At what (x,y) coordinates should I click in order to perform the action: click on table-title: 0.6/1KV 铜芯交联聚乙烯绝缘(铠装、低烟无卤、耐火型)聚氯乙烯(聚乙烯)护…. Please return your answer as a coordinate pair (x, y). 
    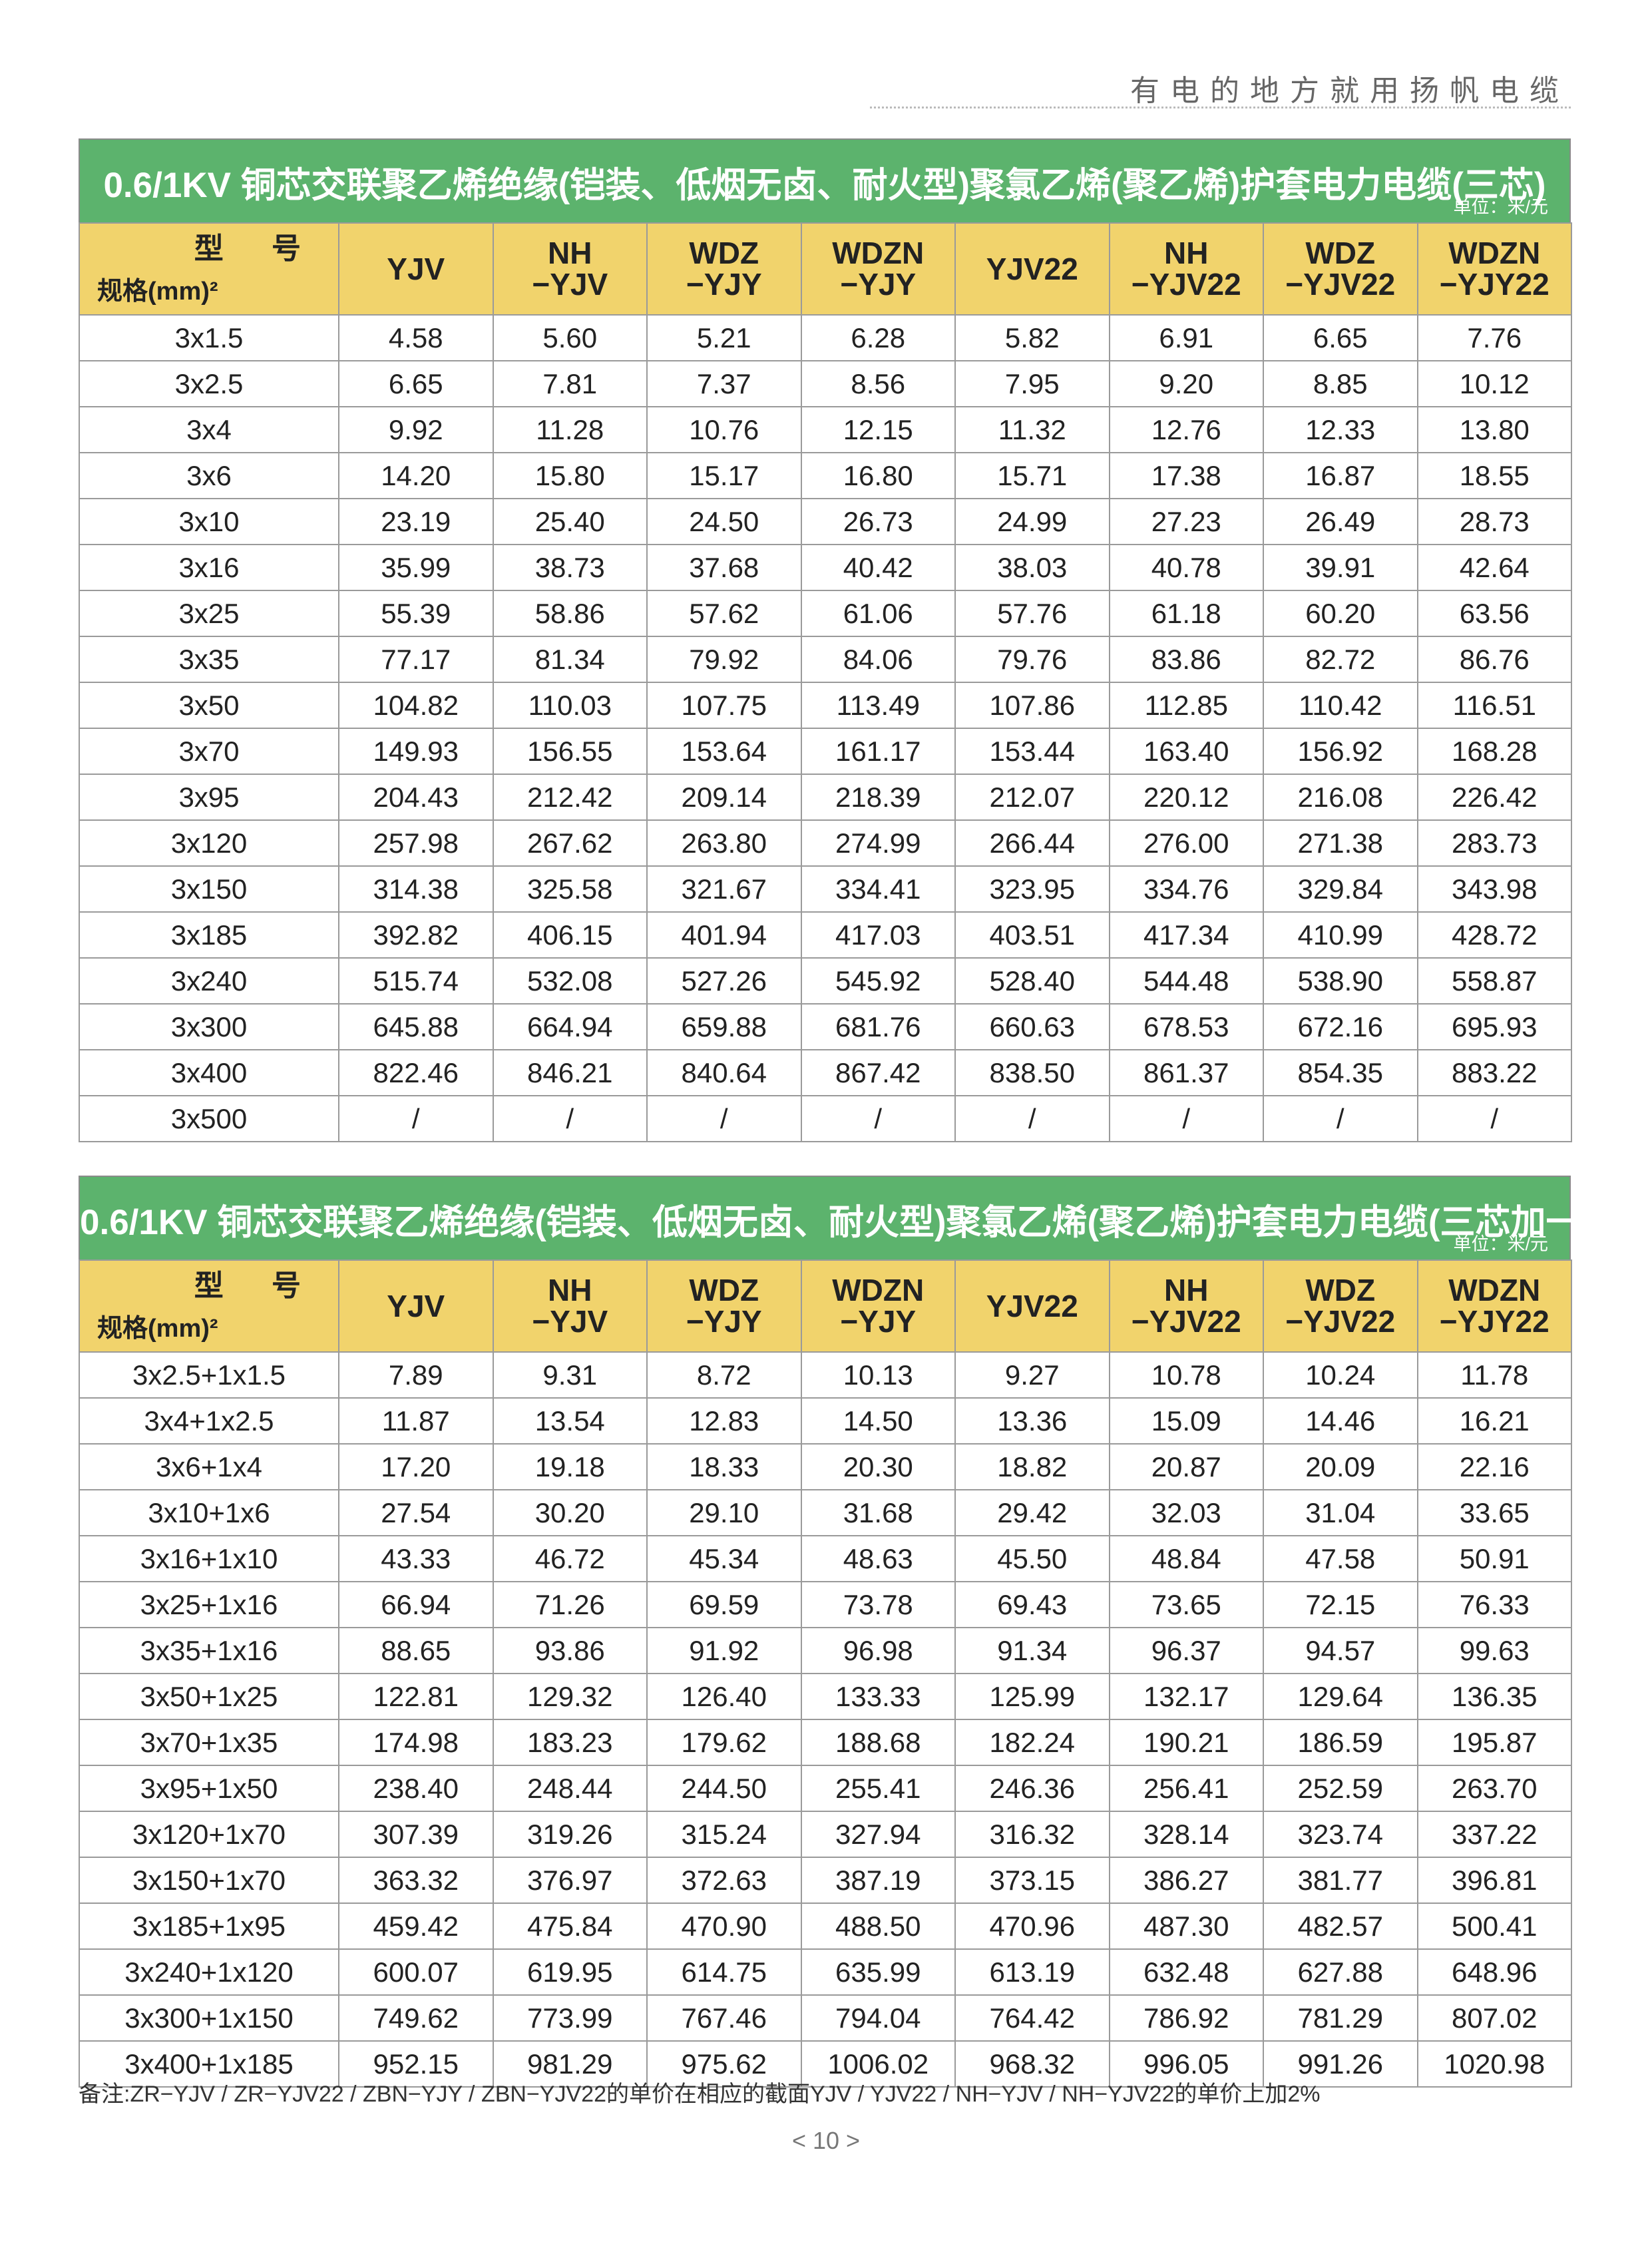
    Looking at the image, I should click on (824, 185).